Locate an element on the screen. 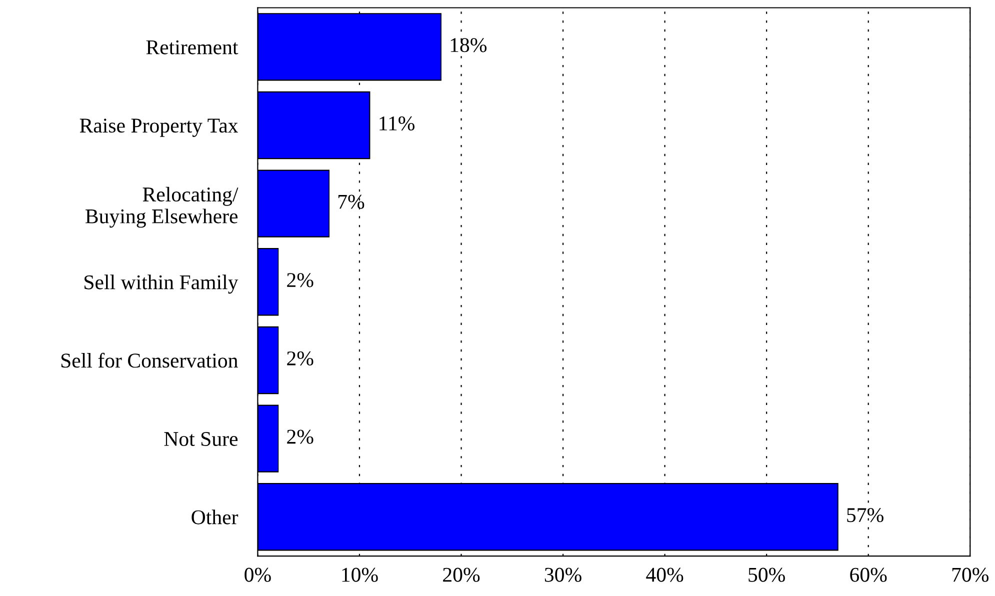  y-tick-label: Relocating/ Buying Elsewhere is located at coordinates (162, 207).